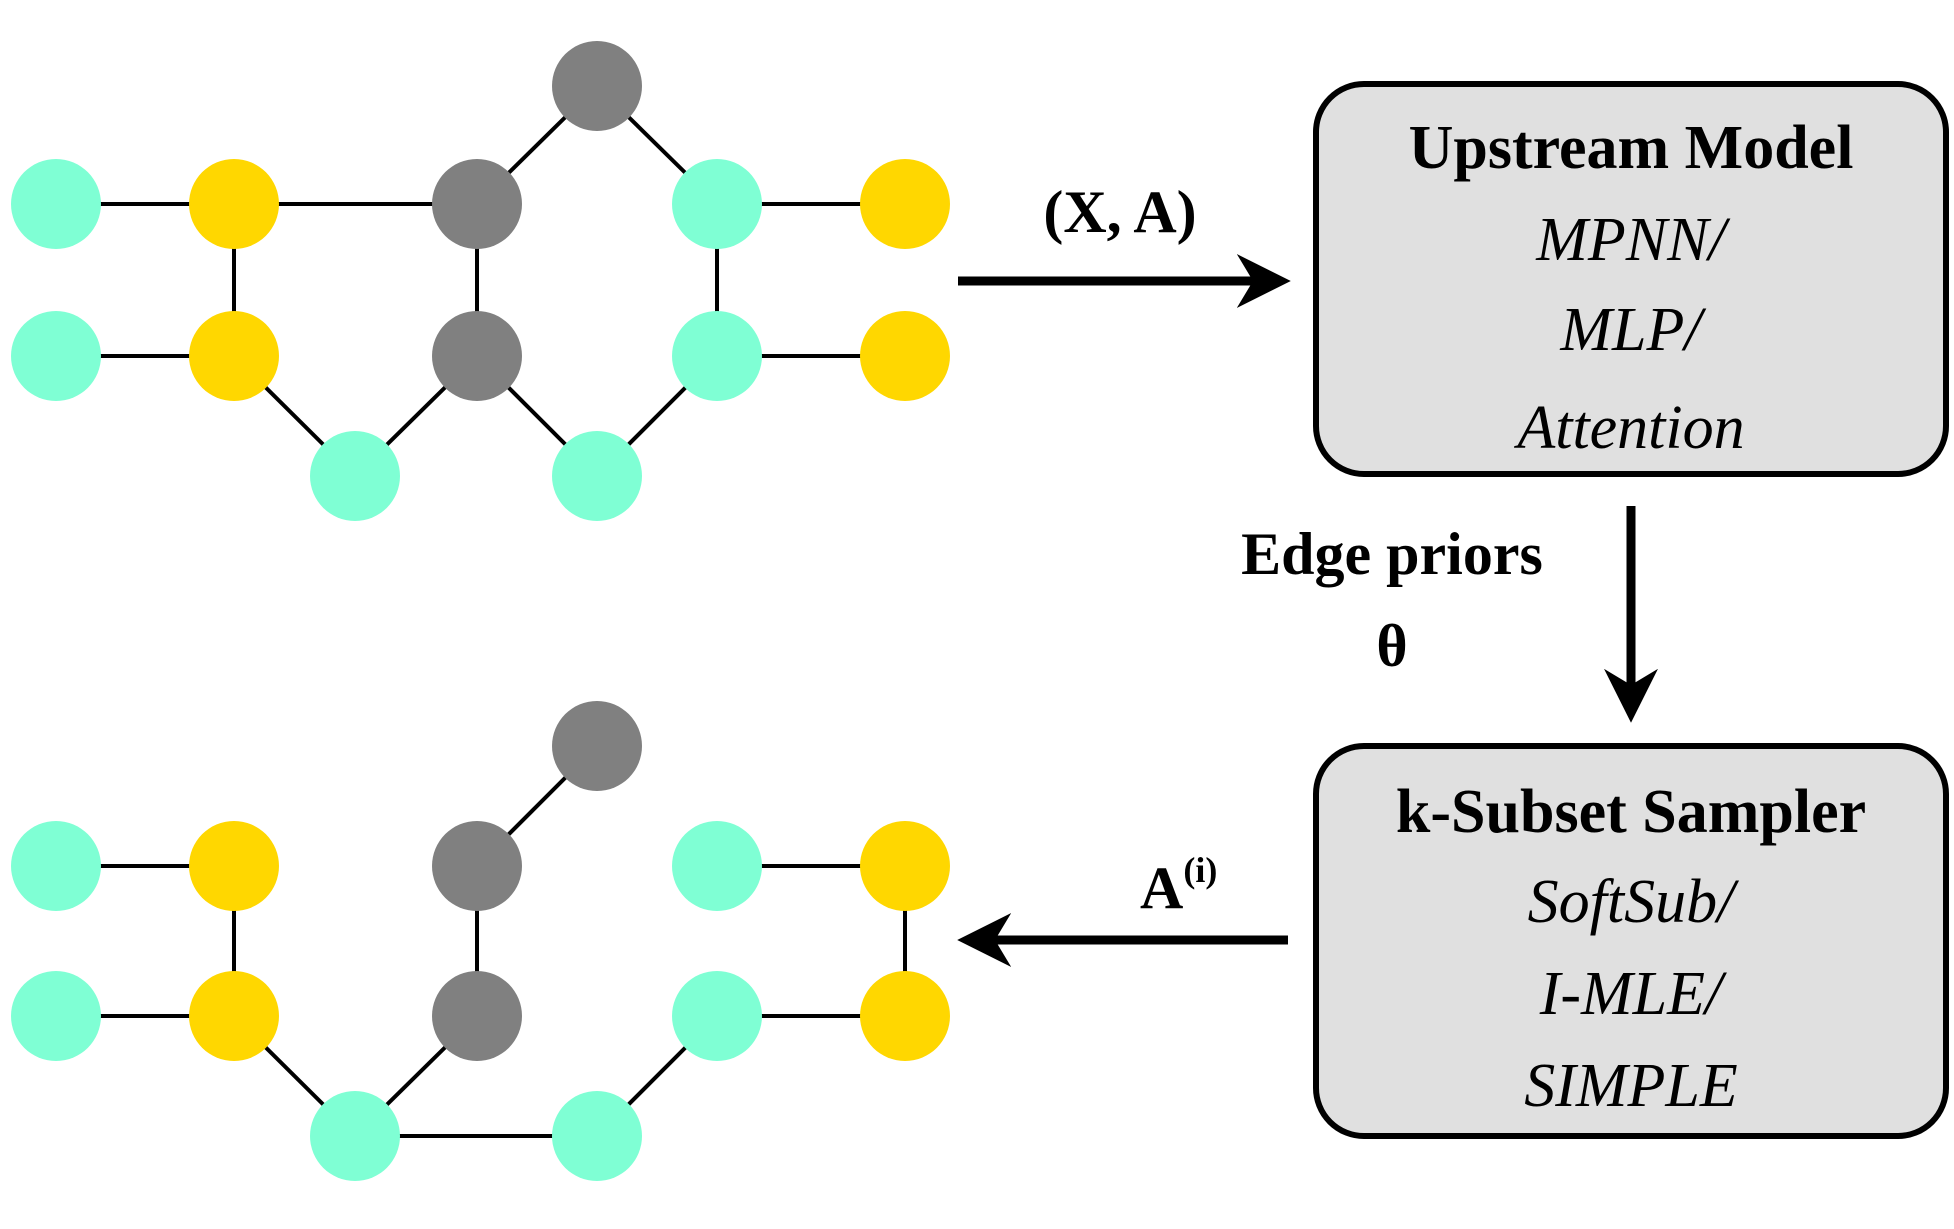 This screenshot has width=1954, height=1229. What do you see at coordinates (1631, 941) in the screenshot?
I see `k-subset-sampler-box: k-Subset Sampler SoftSub/ I-MLE/ SIMPLE` at bounding box center [1631, 941].